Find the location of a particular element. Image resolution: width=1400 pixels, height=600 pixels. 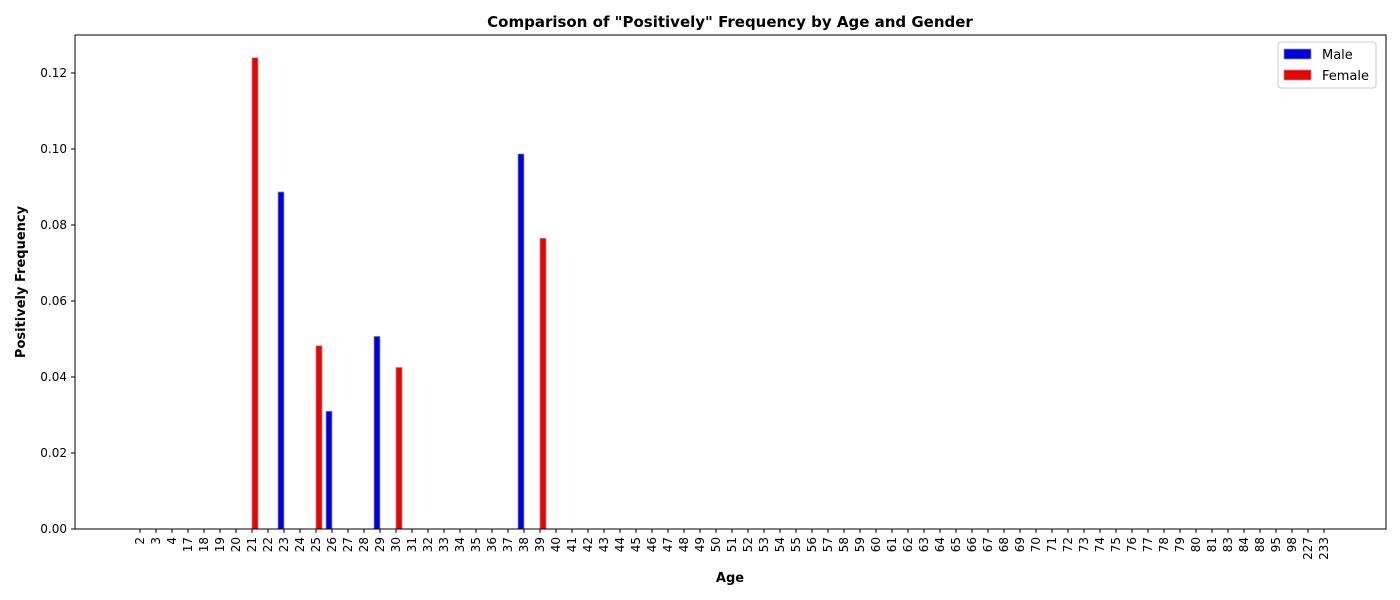

x-tick-label: 30 is located at coordinates (396, 544).